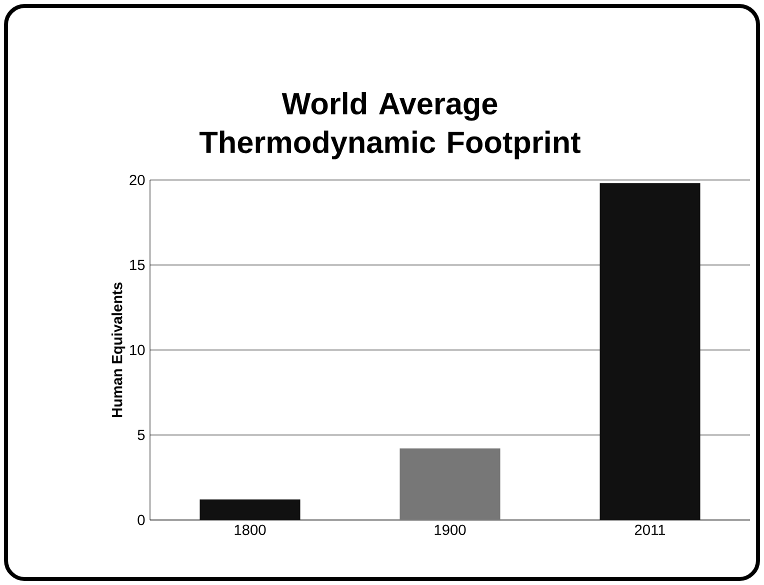  Describe the element at coordinates (250, 509) in the screenshot. I see `bar` at that location.